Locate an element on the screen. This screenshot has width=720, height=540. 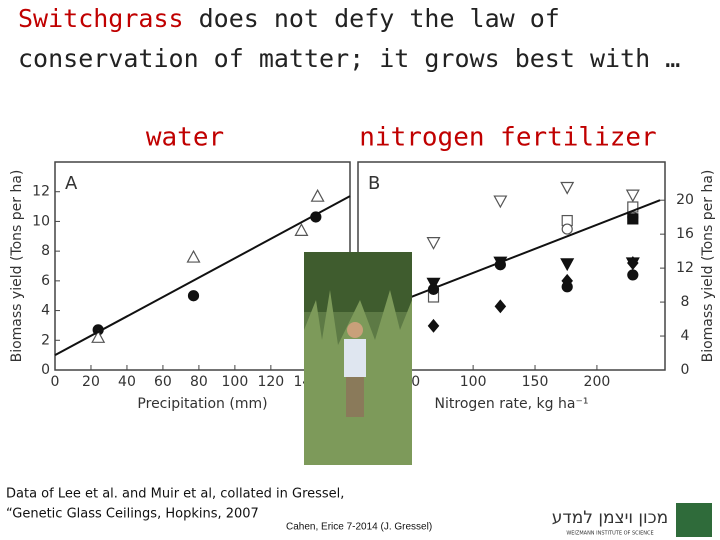
photo-head is located at coordinates (355, 330).